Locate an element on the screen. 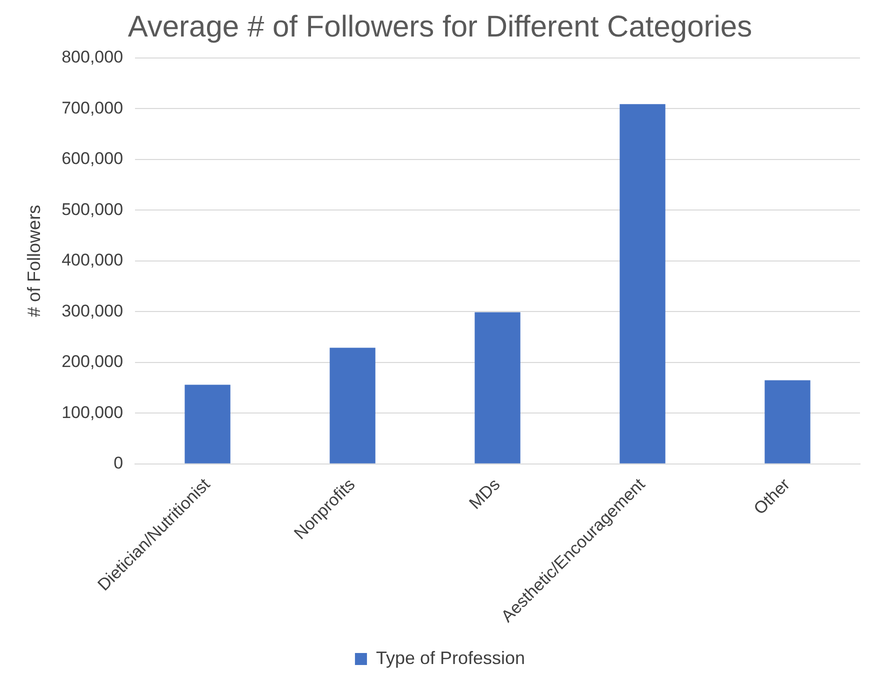  y-tick-label: 400,000 is located at coordinates (93, 260).